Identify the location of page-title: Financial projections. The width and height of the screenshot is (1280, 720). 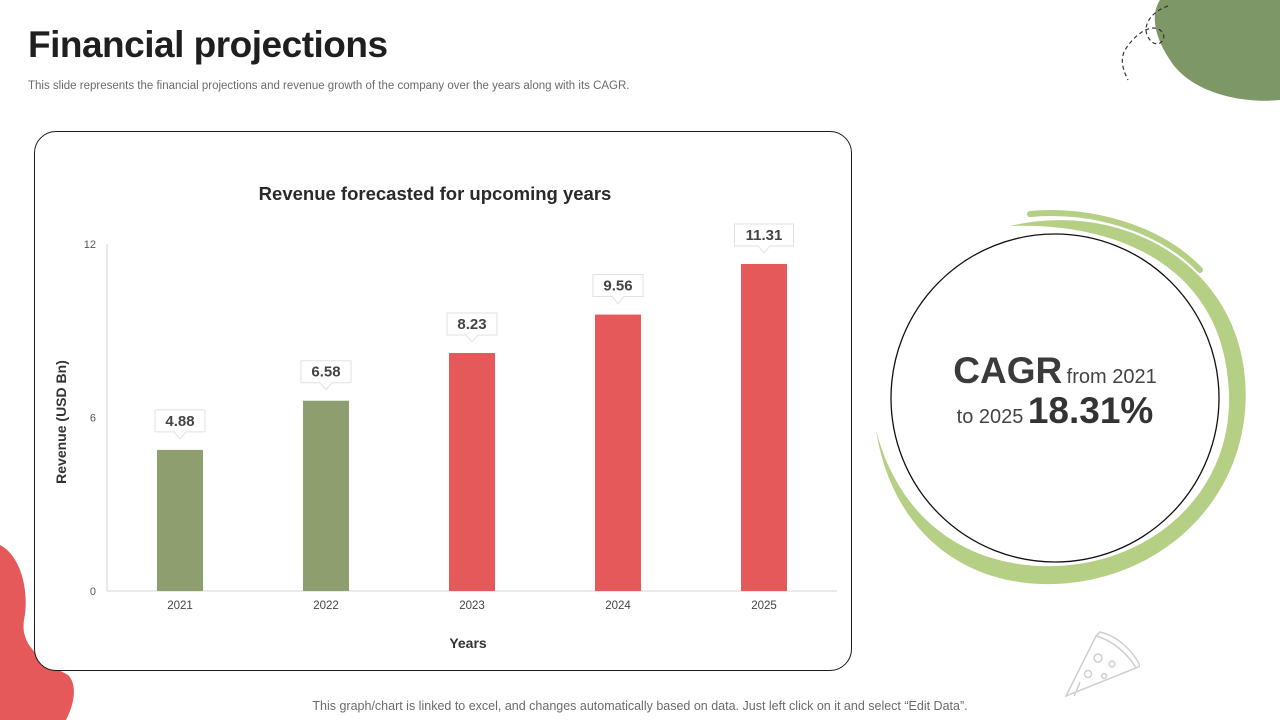
(208, 44).